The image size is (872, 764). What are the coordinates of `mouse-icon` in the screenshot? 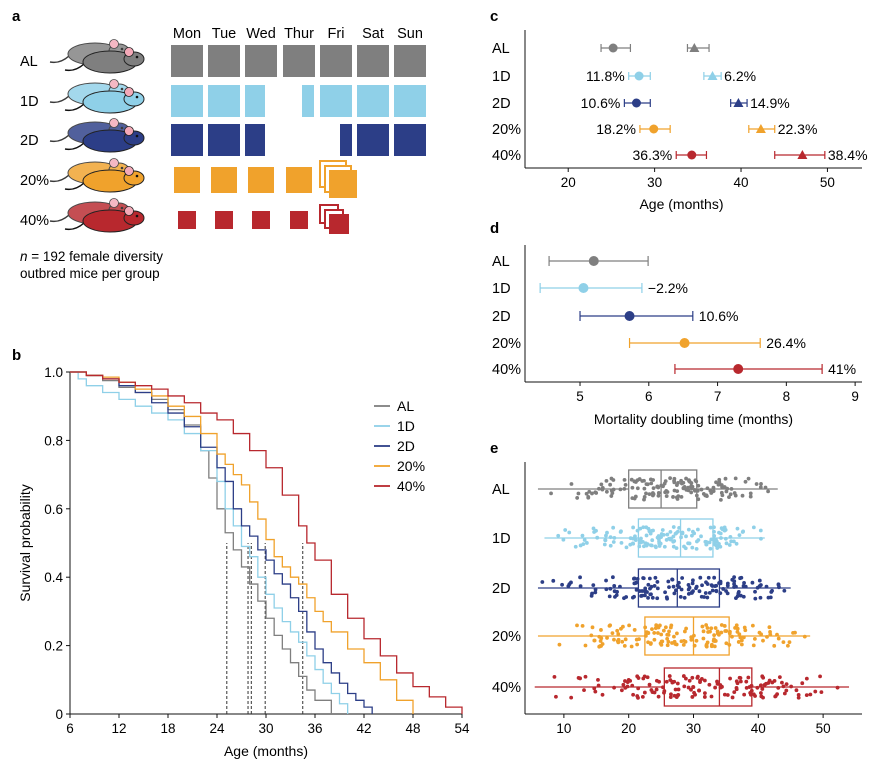 It's located at (97, 175).